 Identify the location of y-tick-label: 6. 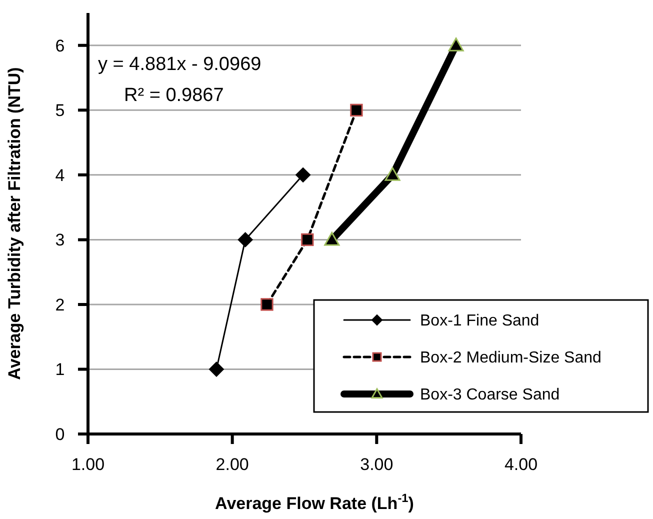
(60, 46).